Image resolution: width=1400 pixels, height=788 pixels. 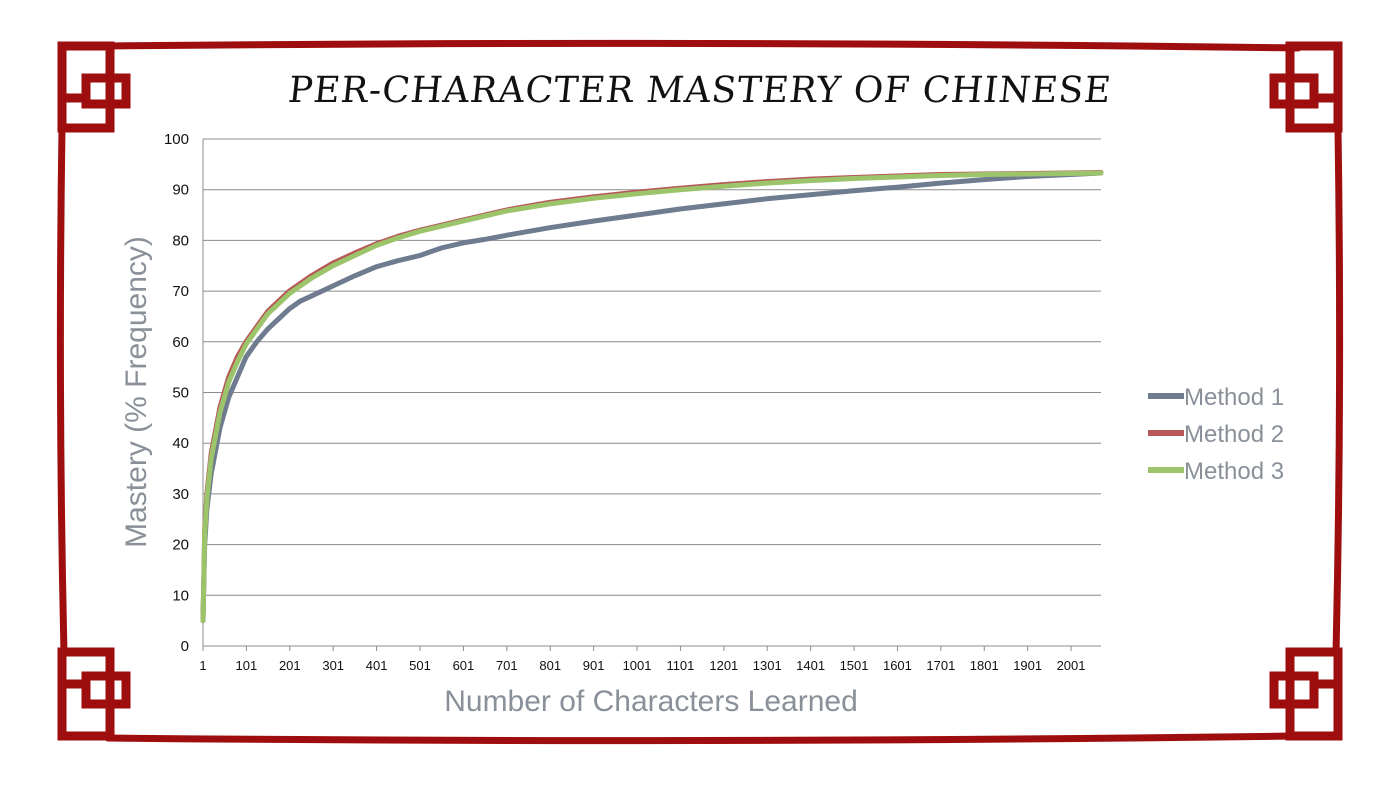 I want to click on legend: Method 1 Method 2 Method 3, so click(x=1216, y=434).